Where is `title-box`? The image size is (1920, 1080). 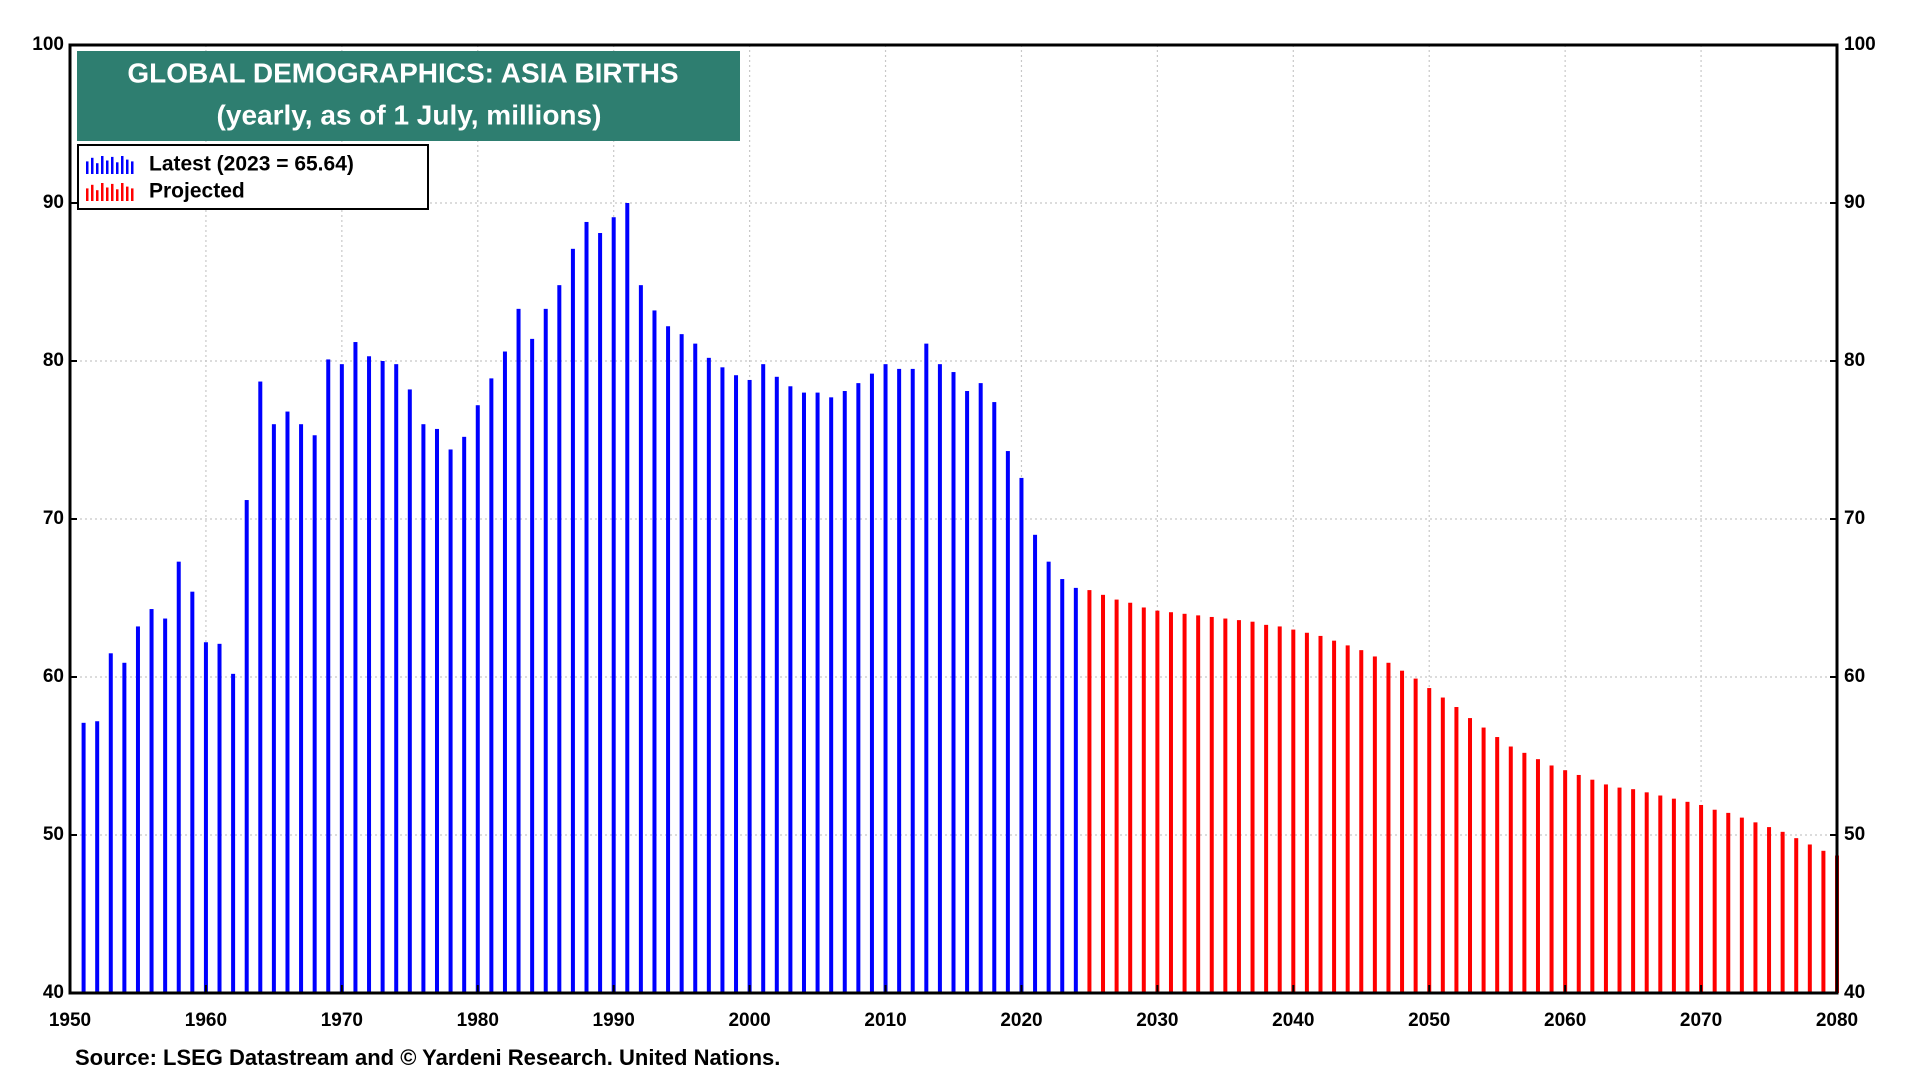
title-box is located at coordinates (408, 96).